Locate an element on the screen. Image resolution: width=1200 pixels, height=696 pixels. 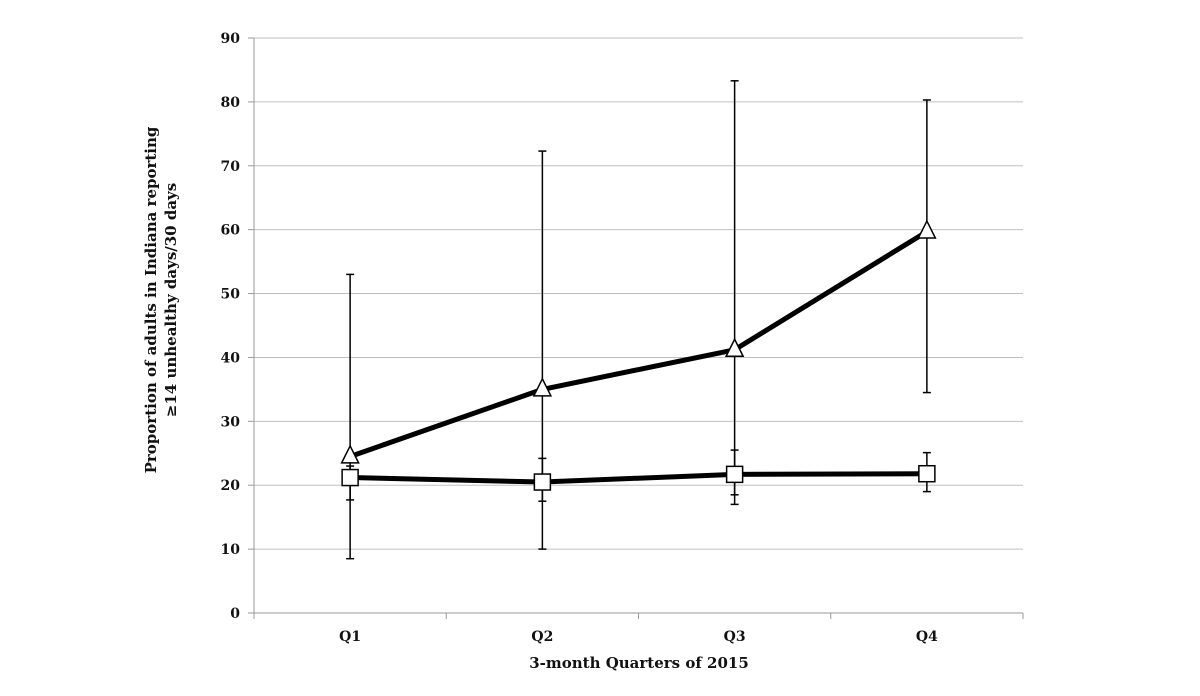
y-tick-label-30: 30 is located at coordinates (231, 422).